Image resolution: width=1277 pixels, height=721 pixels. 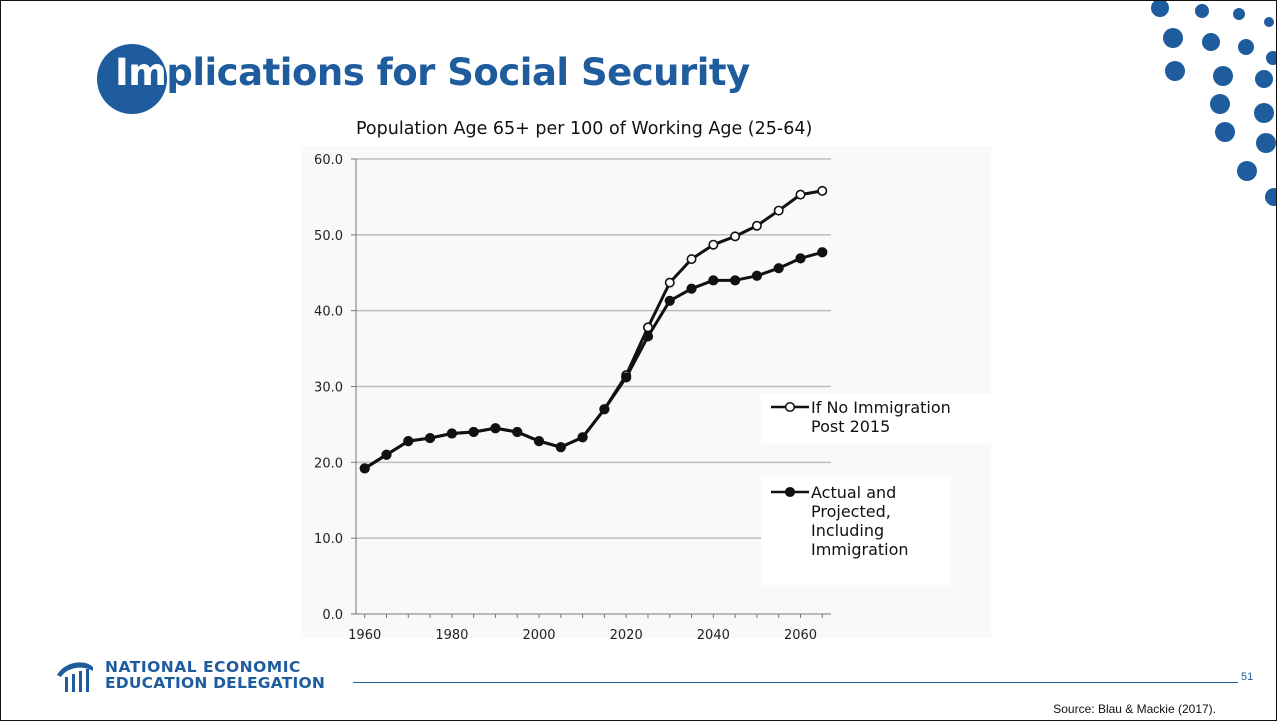 I want to click on title-rest: plications for Social Security, so click(x=458, y=72).